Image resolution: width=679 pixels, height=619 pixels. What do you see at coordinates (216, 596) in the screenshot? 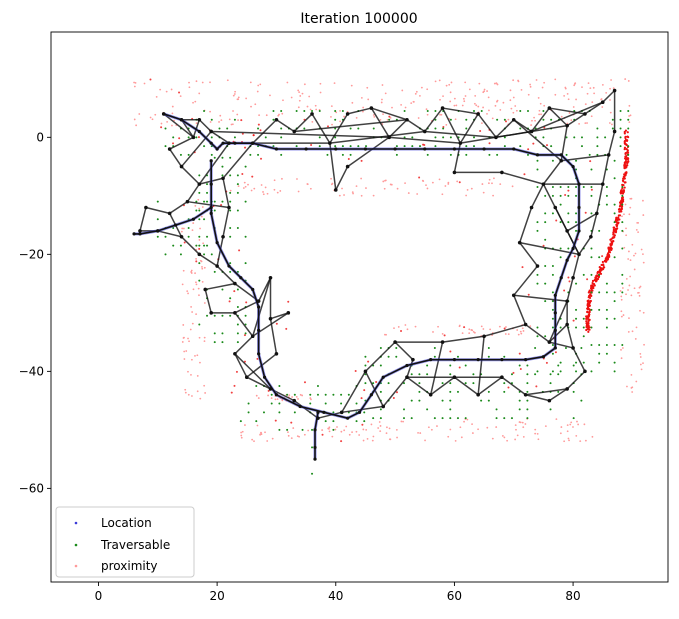
I see `x-tick-label: 20` at bounding box center [216, 596].